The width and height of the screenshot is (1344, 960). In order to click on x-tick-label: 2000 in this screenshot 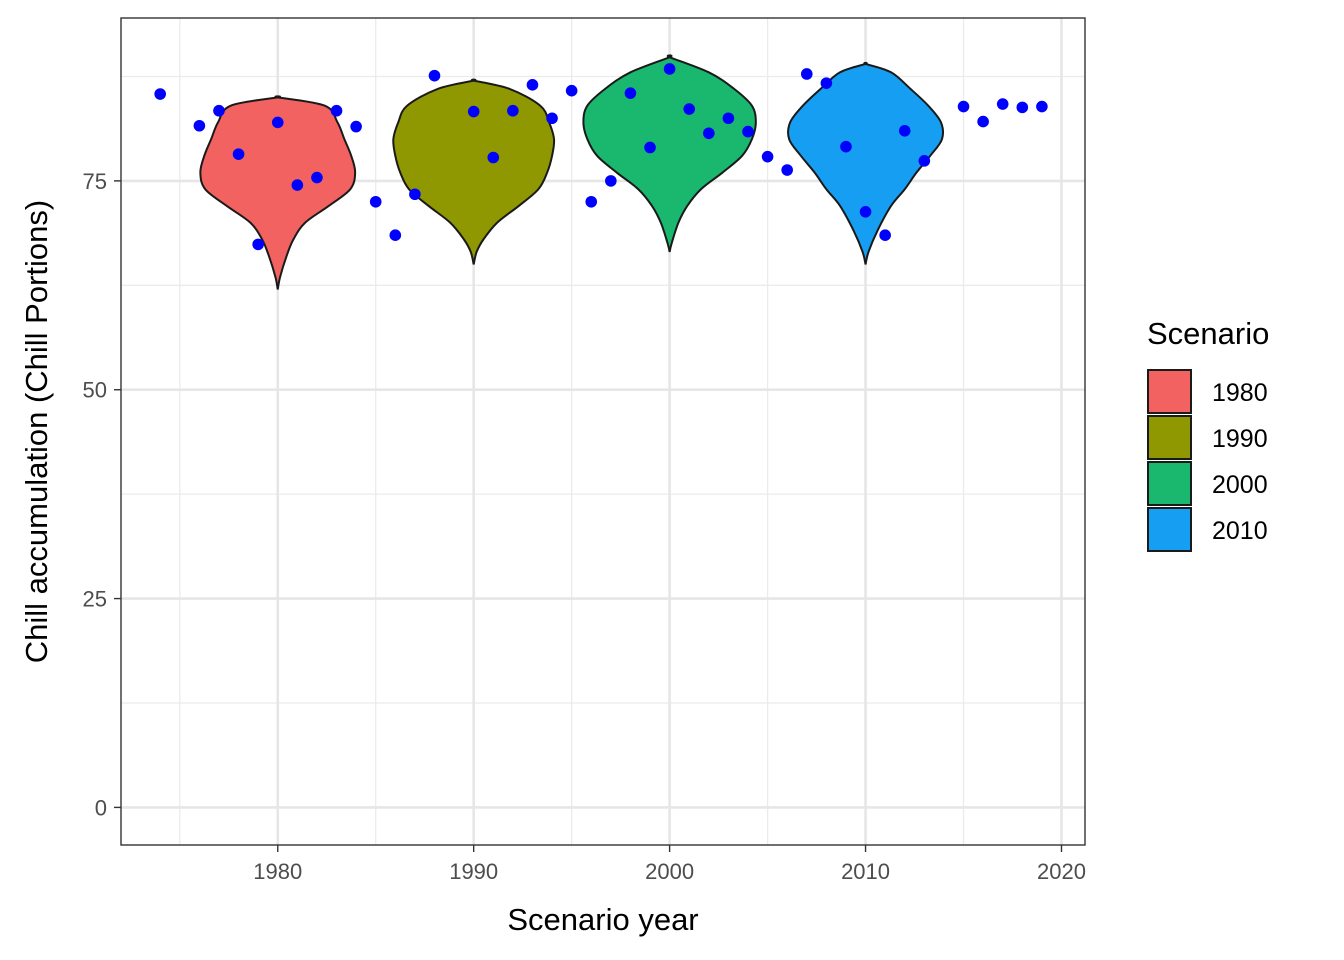, I will do `click(669, 871)`.